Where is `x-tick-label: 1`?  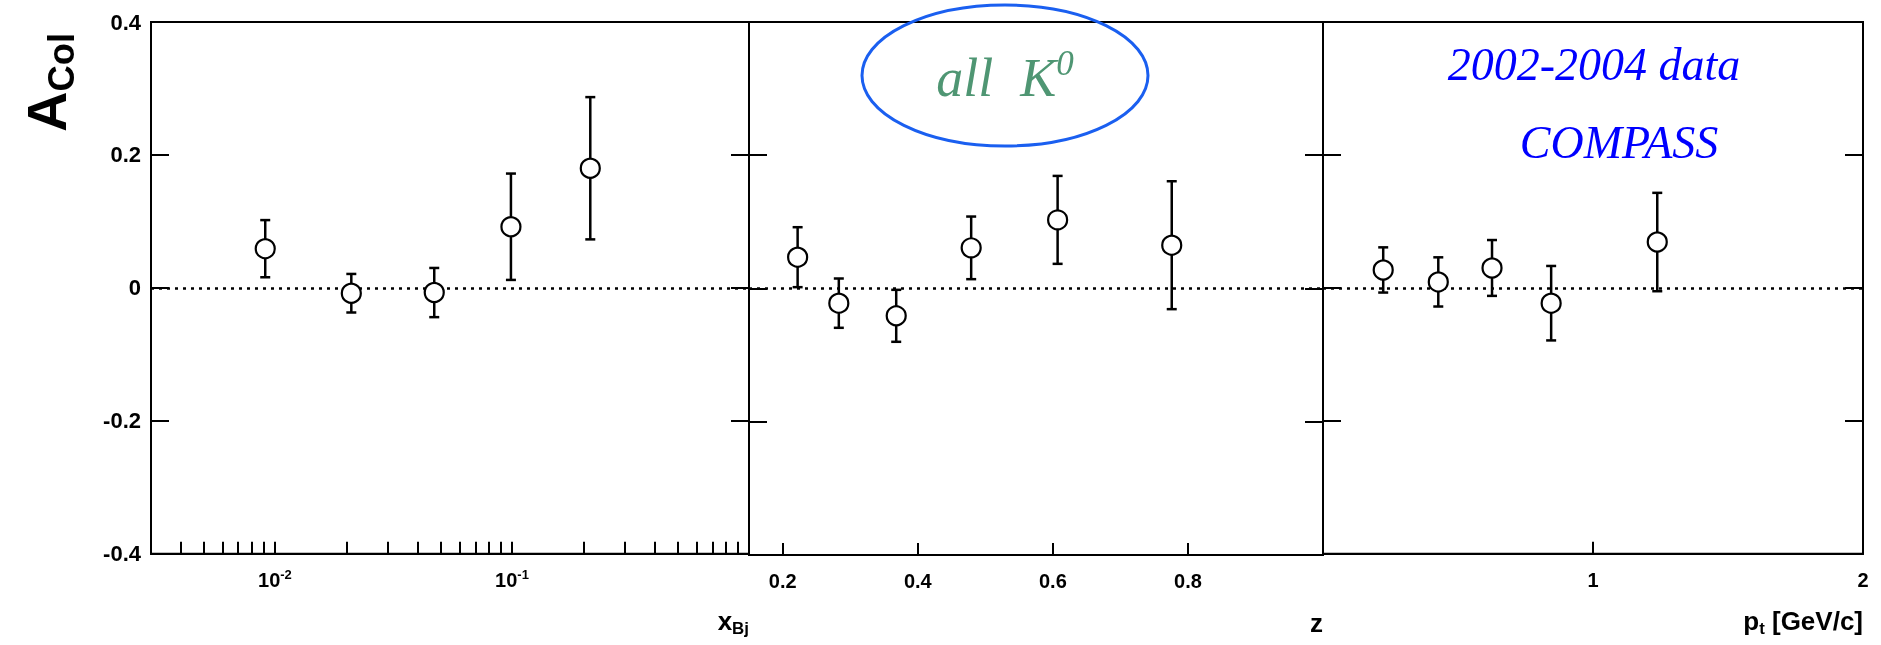
x-tick-label: 1 is located at coordinates (1593, 579).